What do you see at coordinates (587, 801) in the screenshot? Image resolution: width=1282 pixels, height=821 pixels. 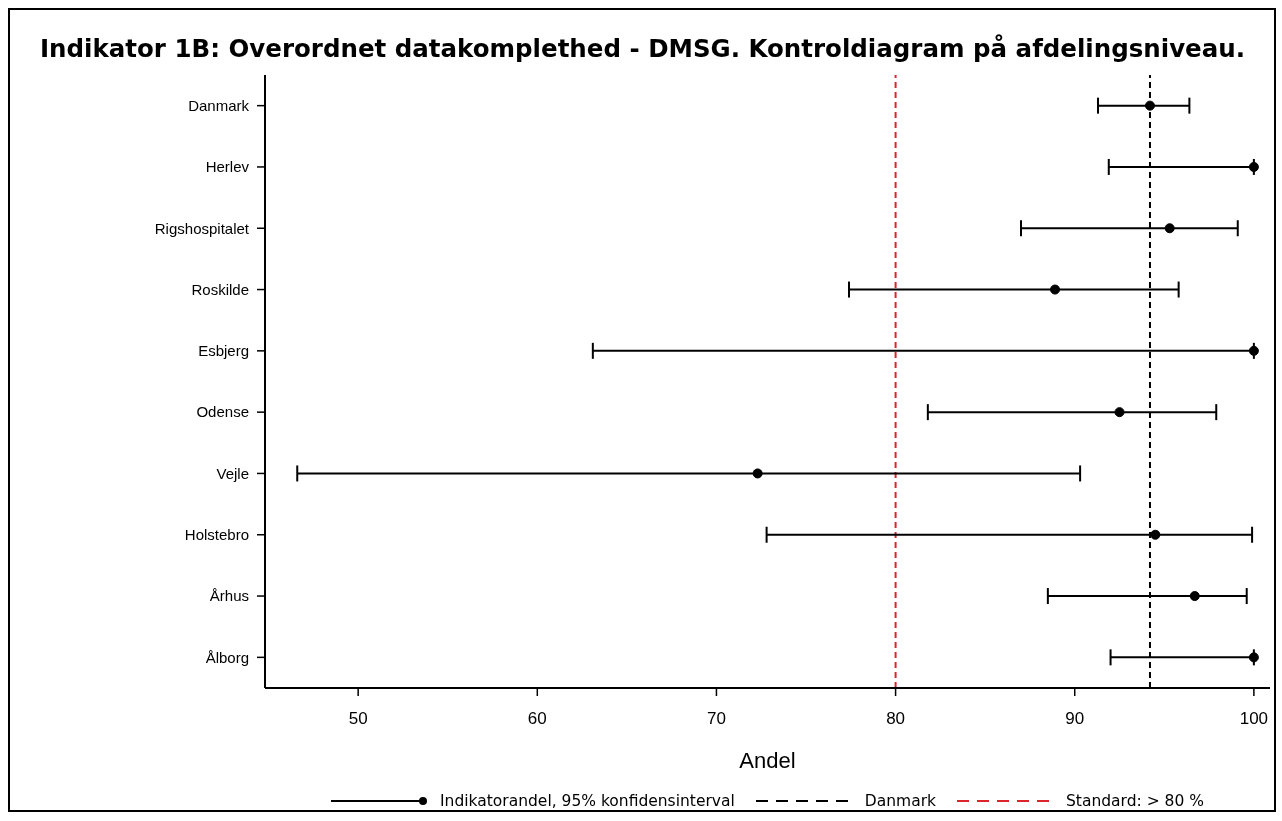 I see `legend-label: Indikatorandel, 95% konfidensinterval` at bounding box center [587, 801].